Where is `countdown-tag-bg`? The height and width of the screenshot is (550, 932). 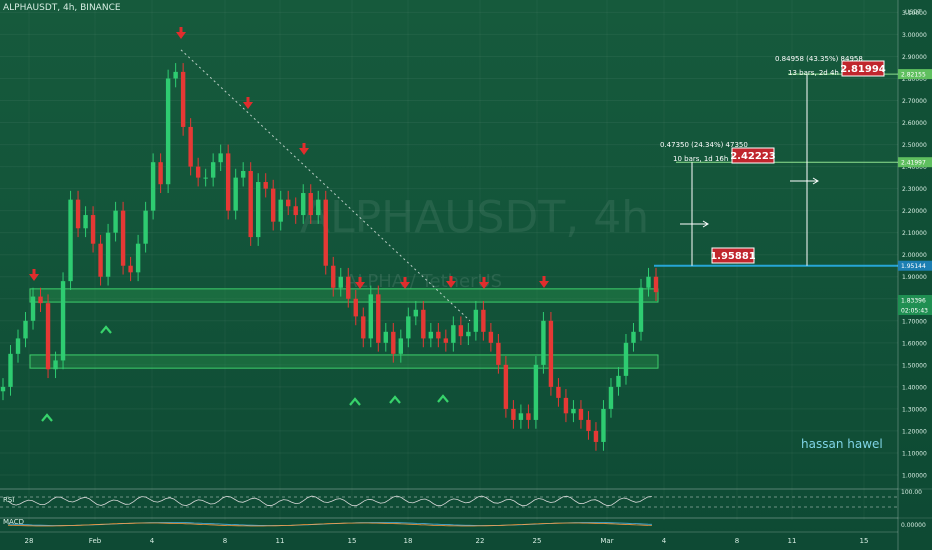
countdown-tag-bg is located at coordinates (915, 310).